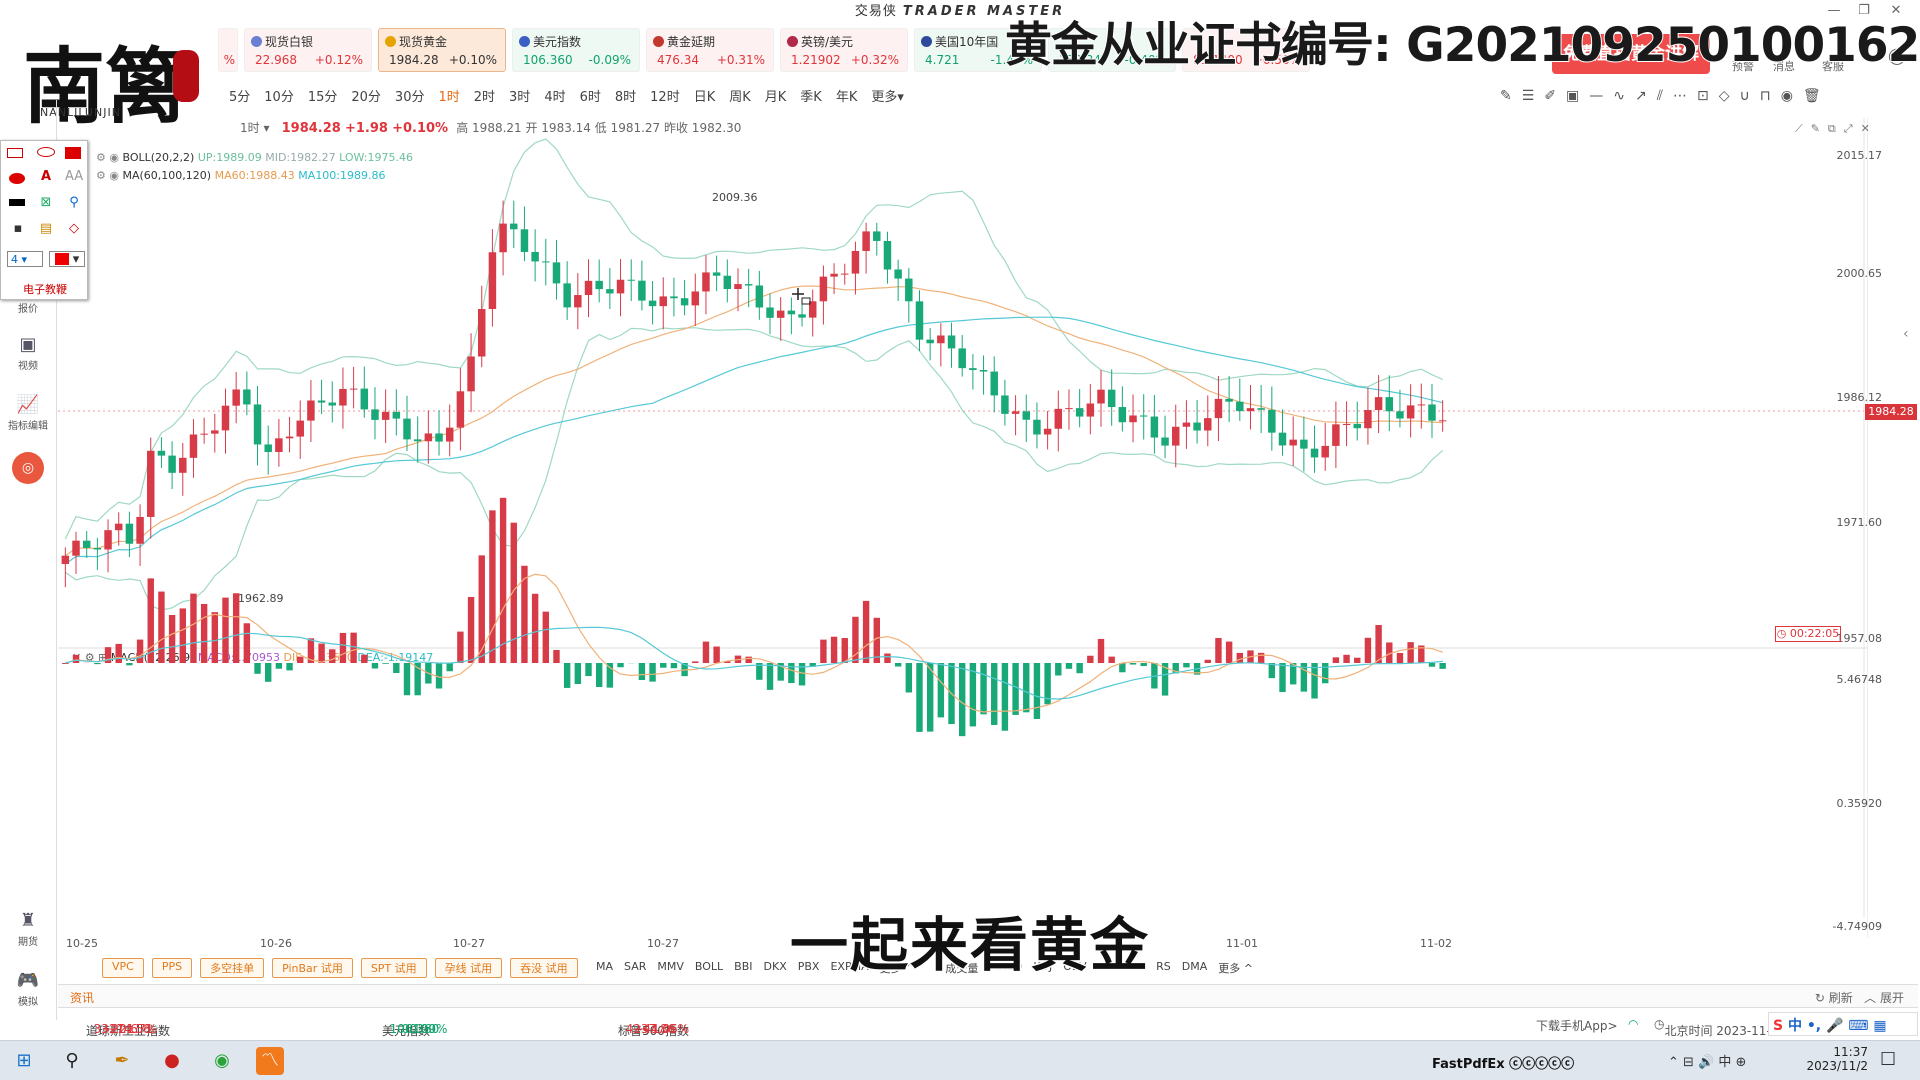  What do you see at coordinates (555, 97) in the screenshot?
I see `period-tab: 4时` at bounding box center [555, 97].